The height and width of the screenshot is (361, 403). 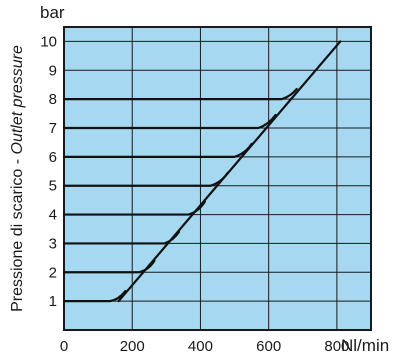 What do you see at coordinates (17, 99) in the screenshot?
I see `y-axis-title-english: Outlet pressure` at bounding box center [17, 99].